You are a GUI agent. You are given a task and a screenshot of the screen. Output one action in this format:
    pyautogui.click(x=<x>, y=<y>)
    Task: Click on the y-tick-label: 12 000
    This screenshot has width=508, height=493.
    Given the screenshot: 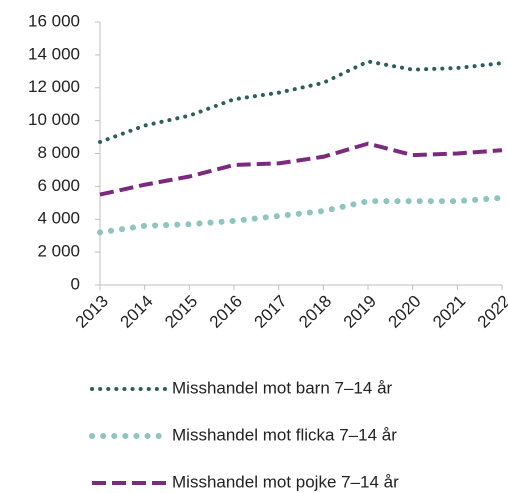 What is the action you would take?
    pyautogui.click(x=54, y=86)
    